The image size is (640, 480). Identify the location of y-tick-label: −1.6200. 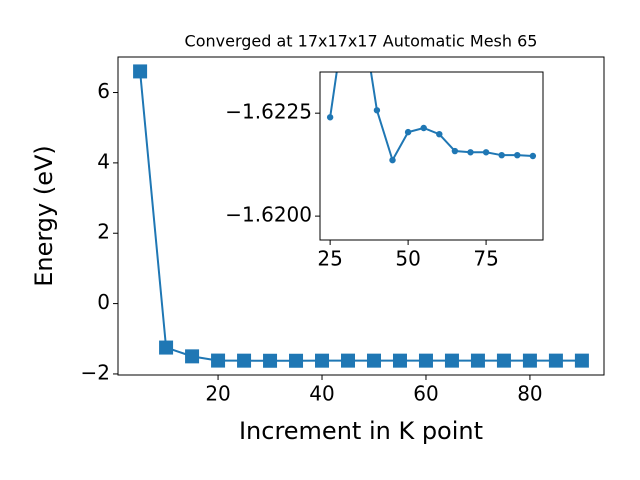
(268, 215).